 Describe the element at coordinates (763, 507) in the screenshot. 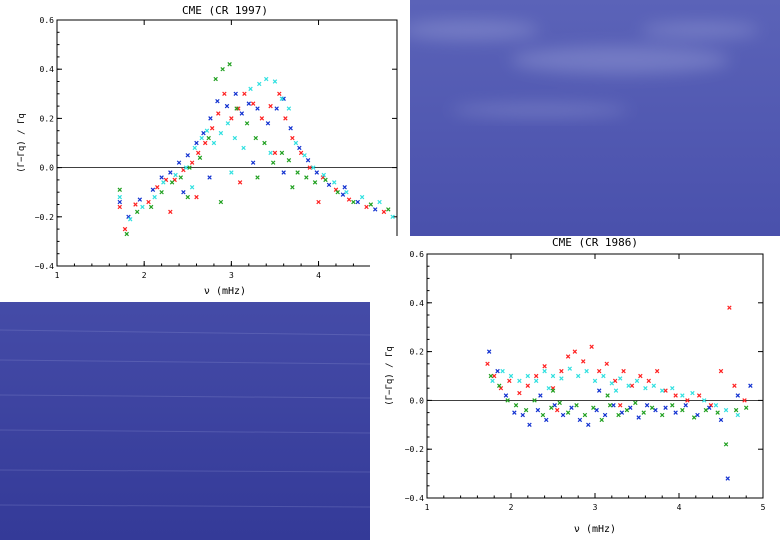

I see `x-tick-label: 5` at that location.